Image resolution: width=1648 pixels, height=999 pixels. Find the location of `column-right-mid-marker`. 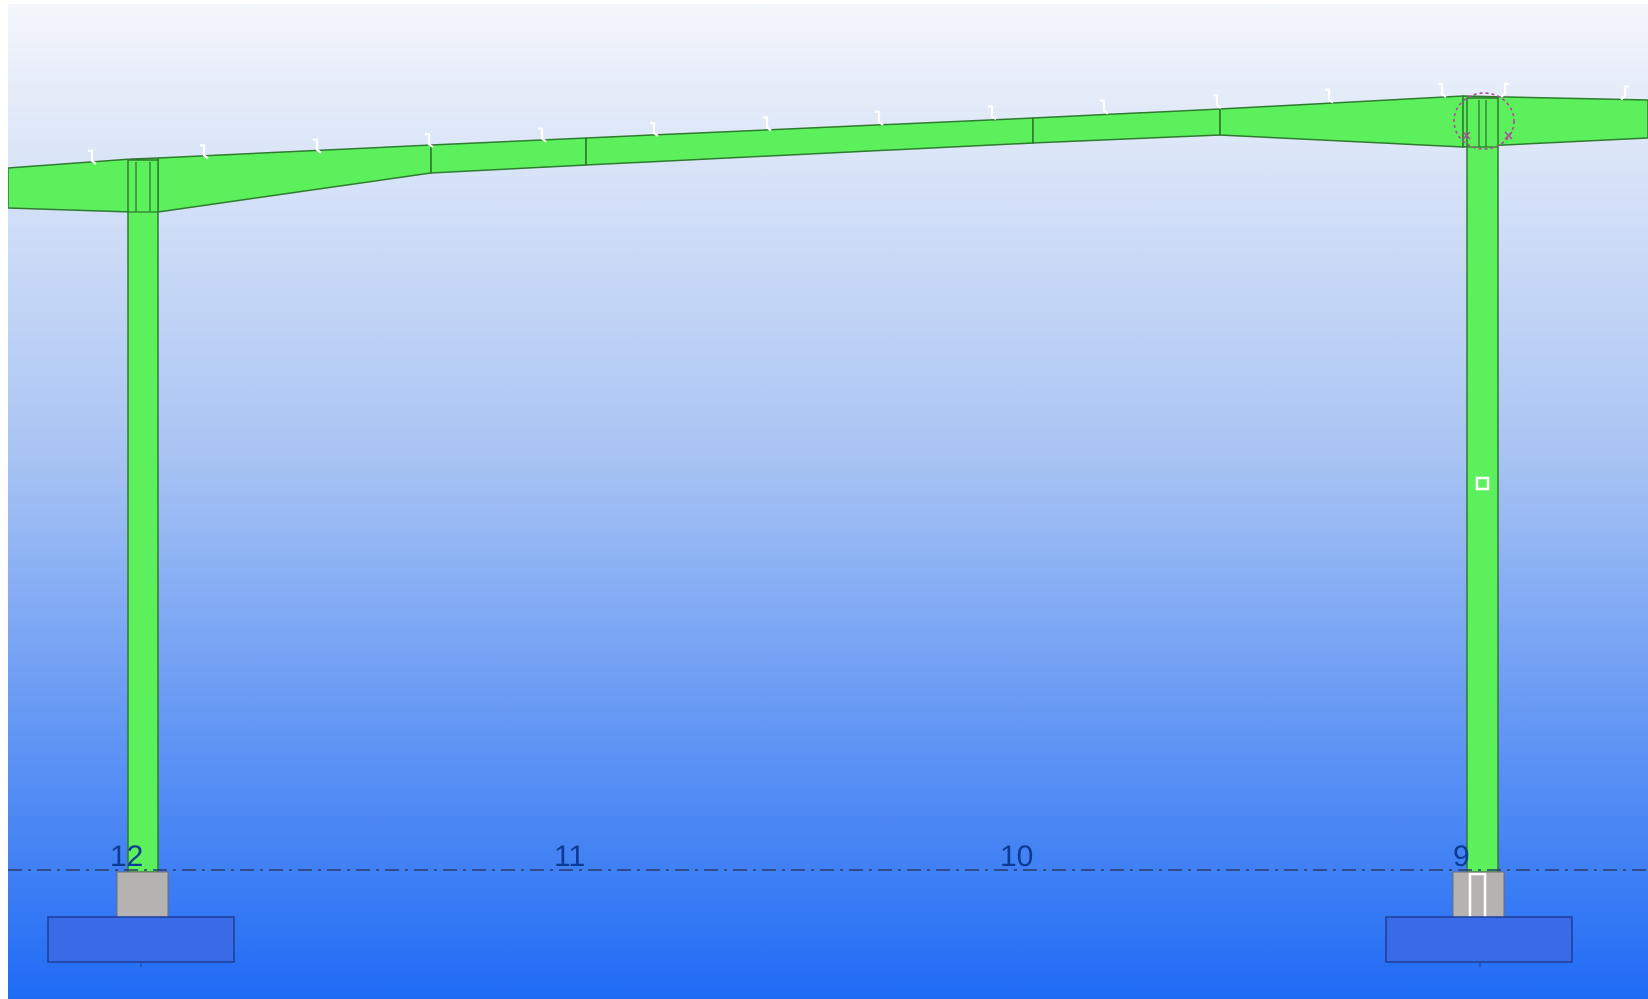

column-right-mid-marker is located at coordinates (1482, 483).